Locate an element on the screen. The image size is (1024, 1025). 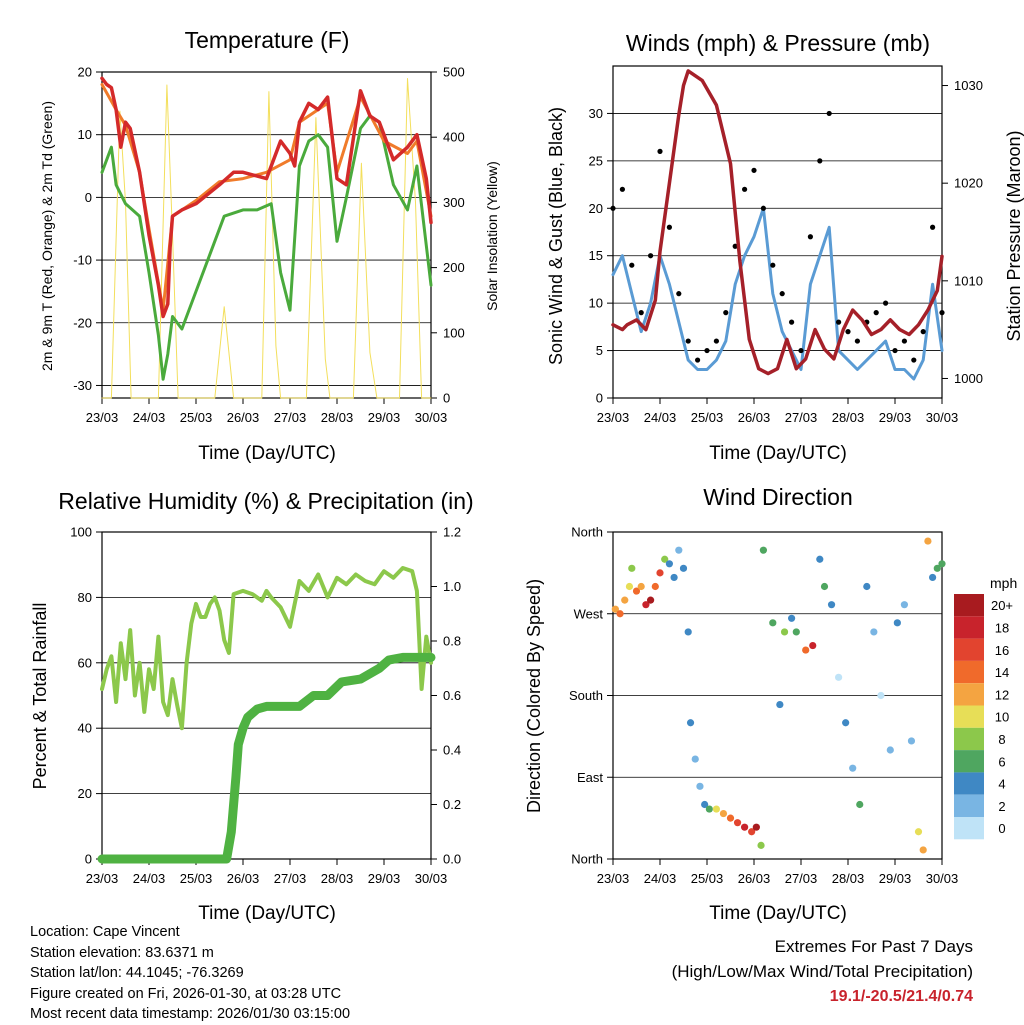
humidity-ytick-label: 60 is located at coordinates (85, 662).